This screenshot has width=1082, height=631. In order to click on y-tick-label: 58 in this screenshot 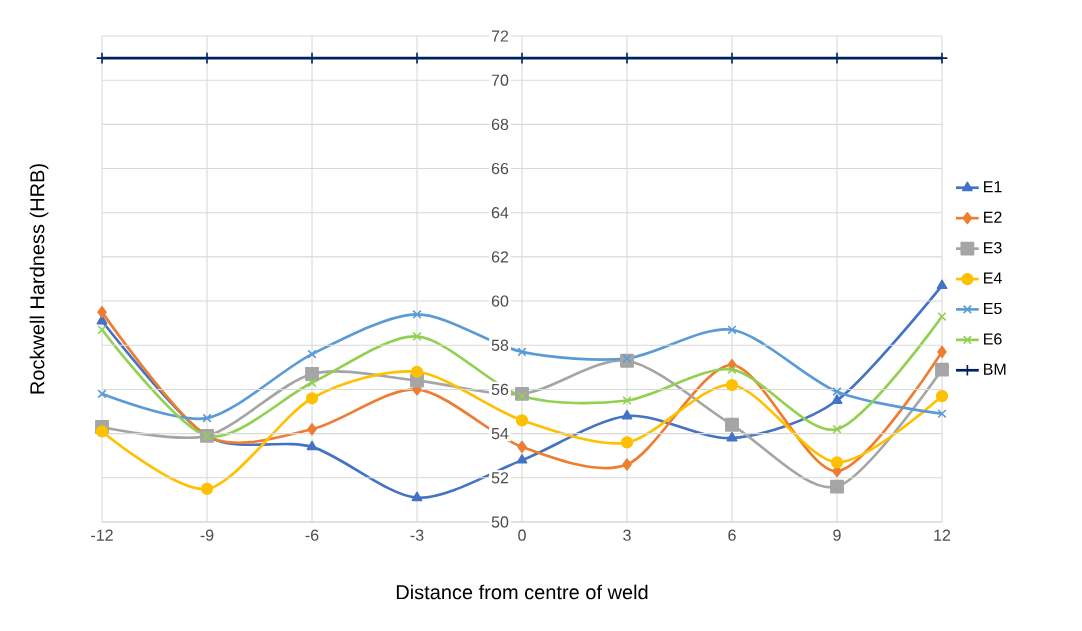, I will do `click(500, 345)`.